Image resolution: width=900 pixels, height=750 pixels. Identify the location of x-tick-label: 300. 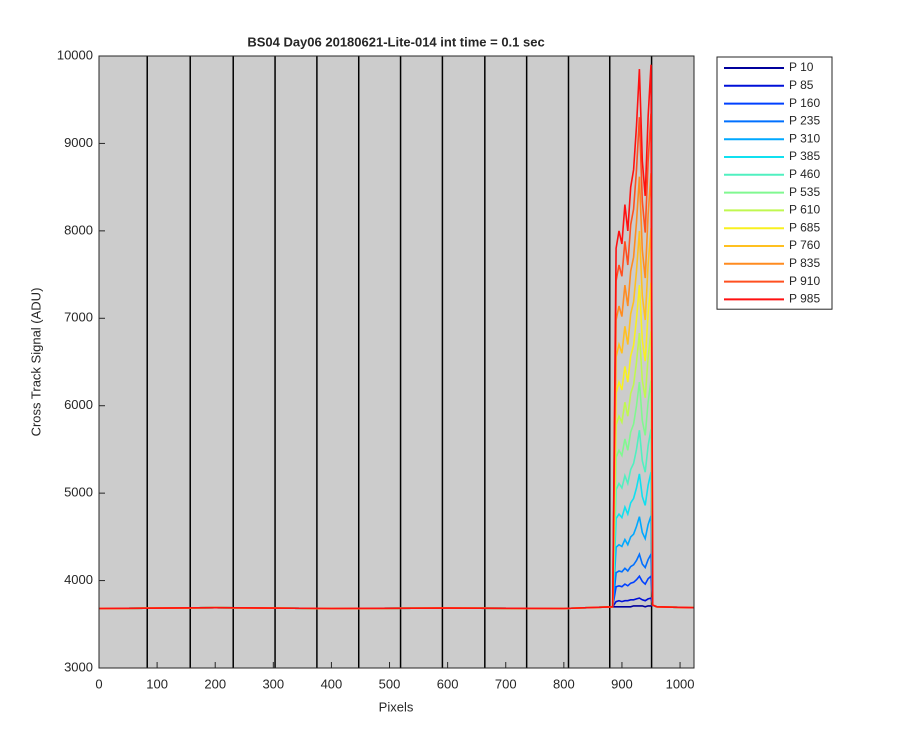
(273, 683).